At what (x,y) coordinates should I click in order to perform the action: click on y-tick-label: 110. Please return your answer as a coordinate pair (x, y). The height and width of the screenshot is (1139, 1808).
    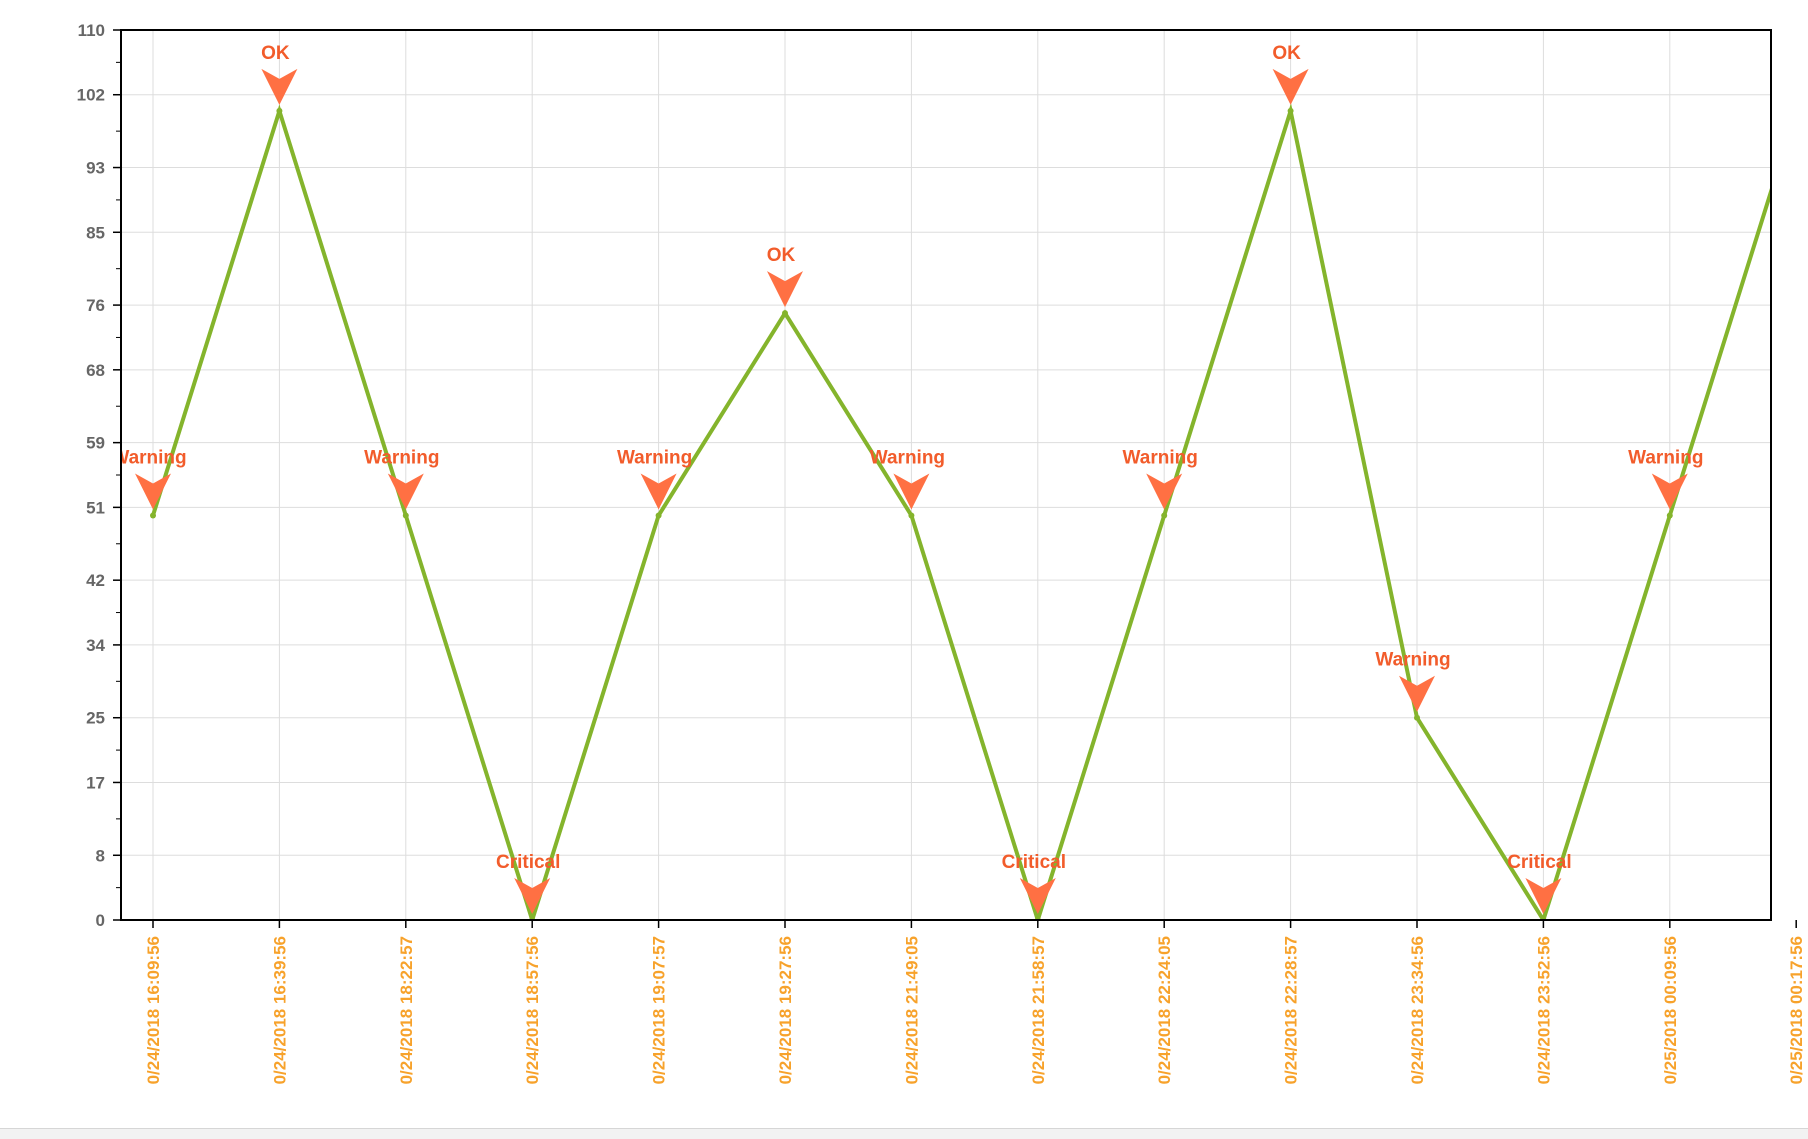
    Looking at the image, I should click on (91, 30).